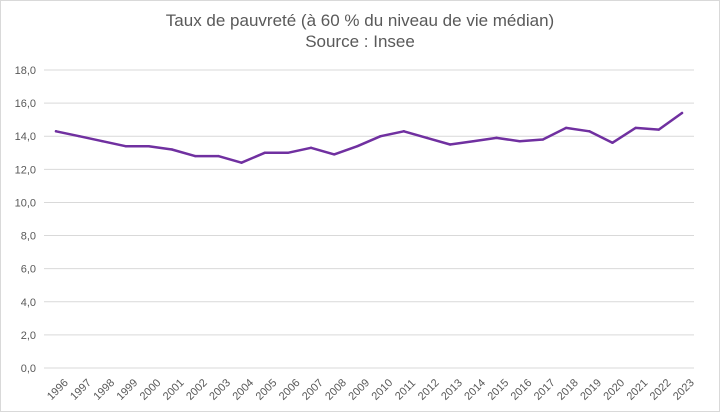  What do you see at coordinates (58, 390) in the screenshot?
I see `x-tick-label: 1996` at bounding box center [58, 390].